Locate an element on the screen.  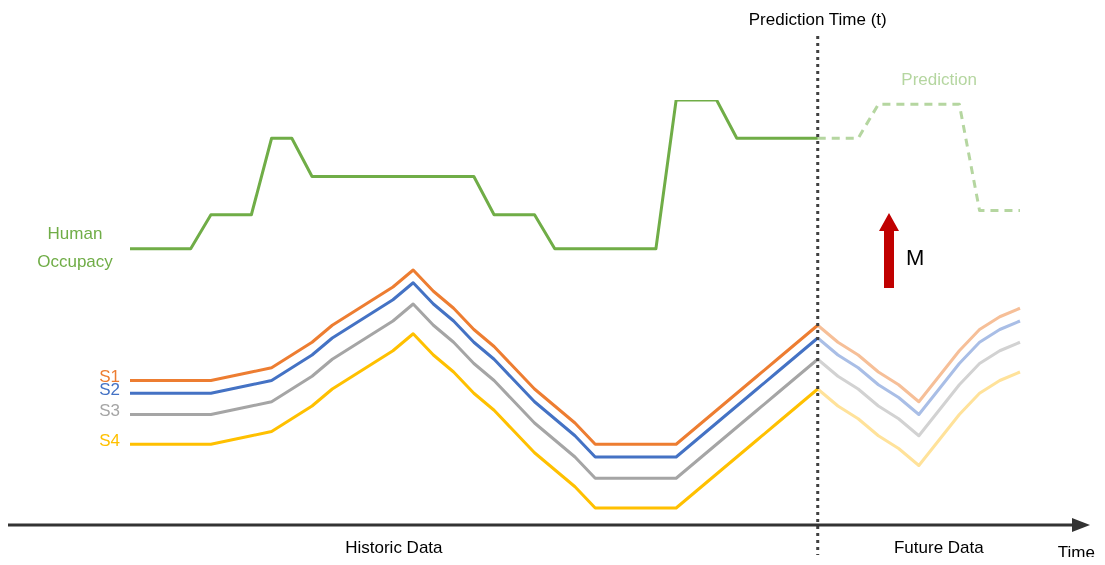
series-label: S4 is located at coordinates (109, 440).